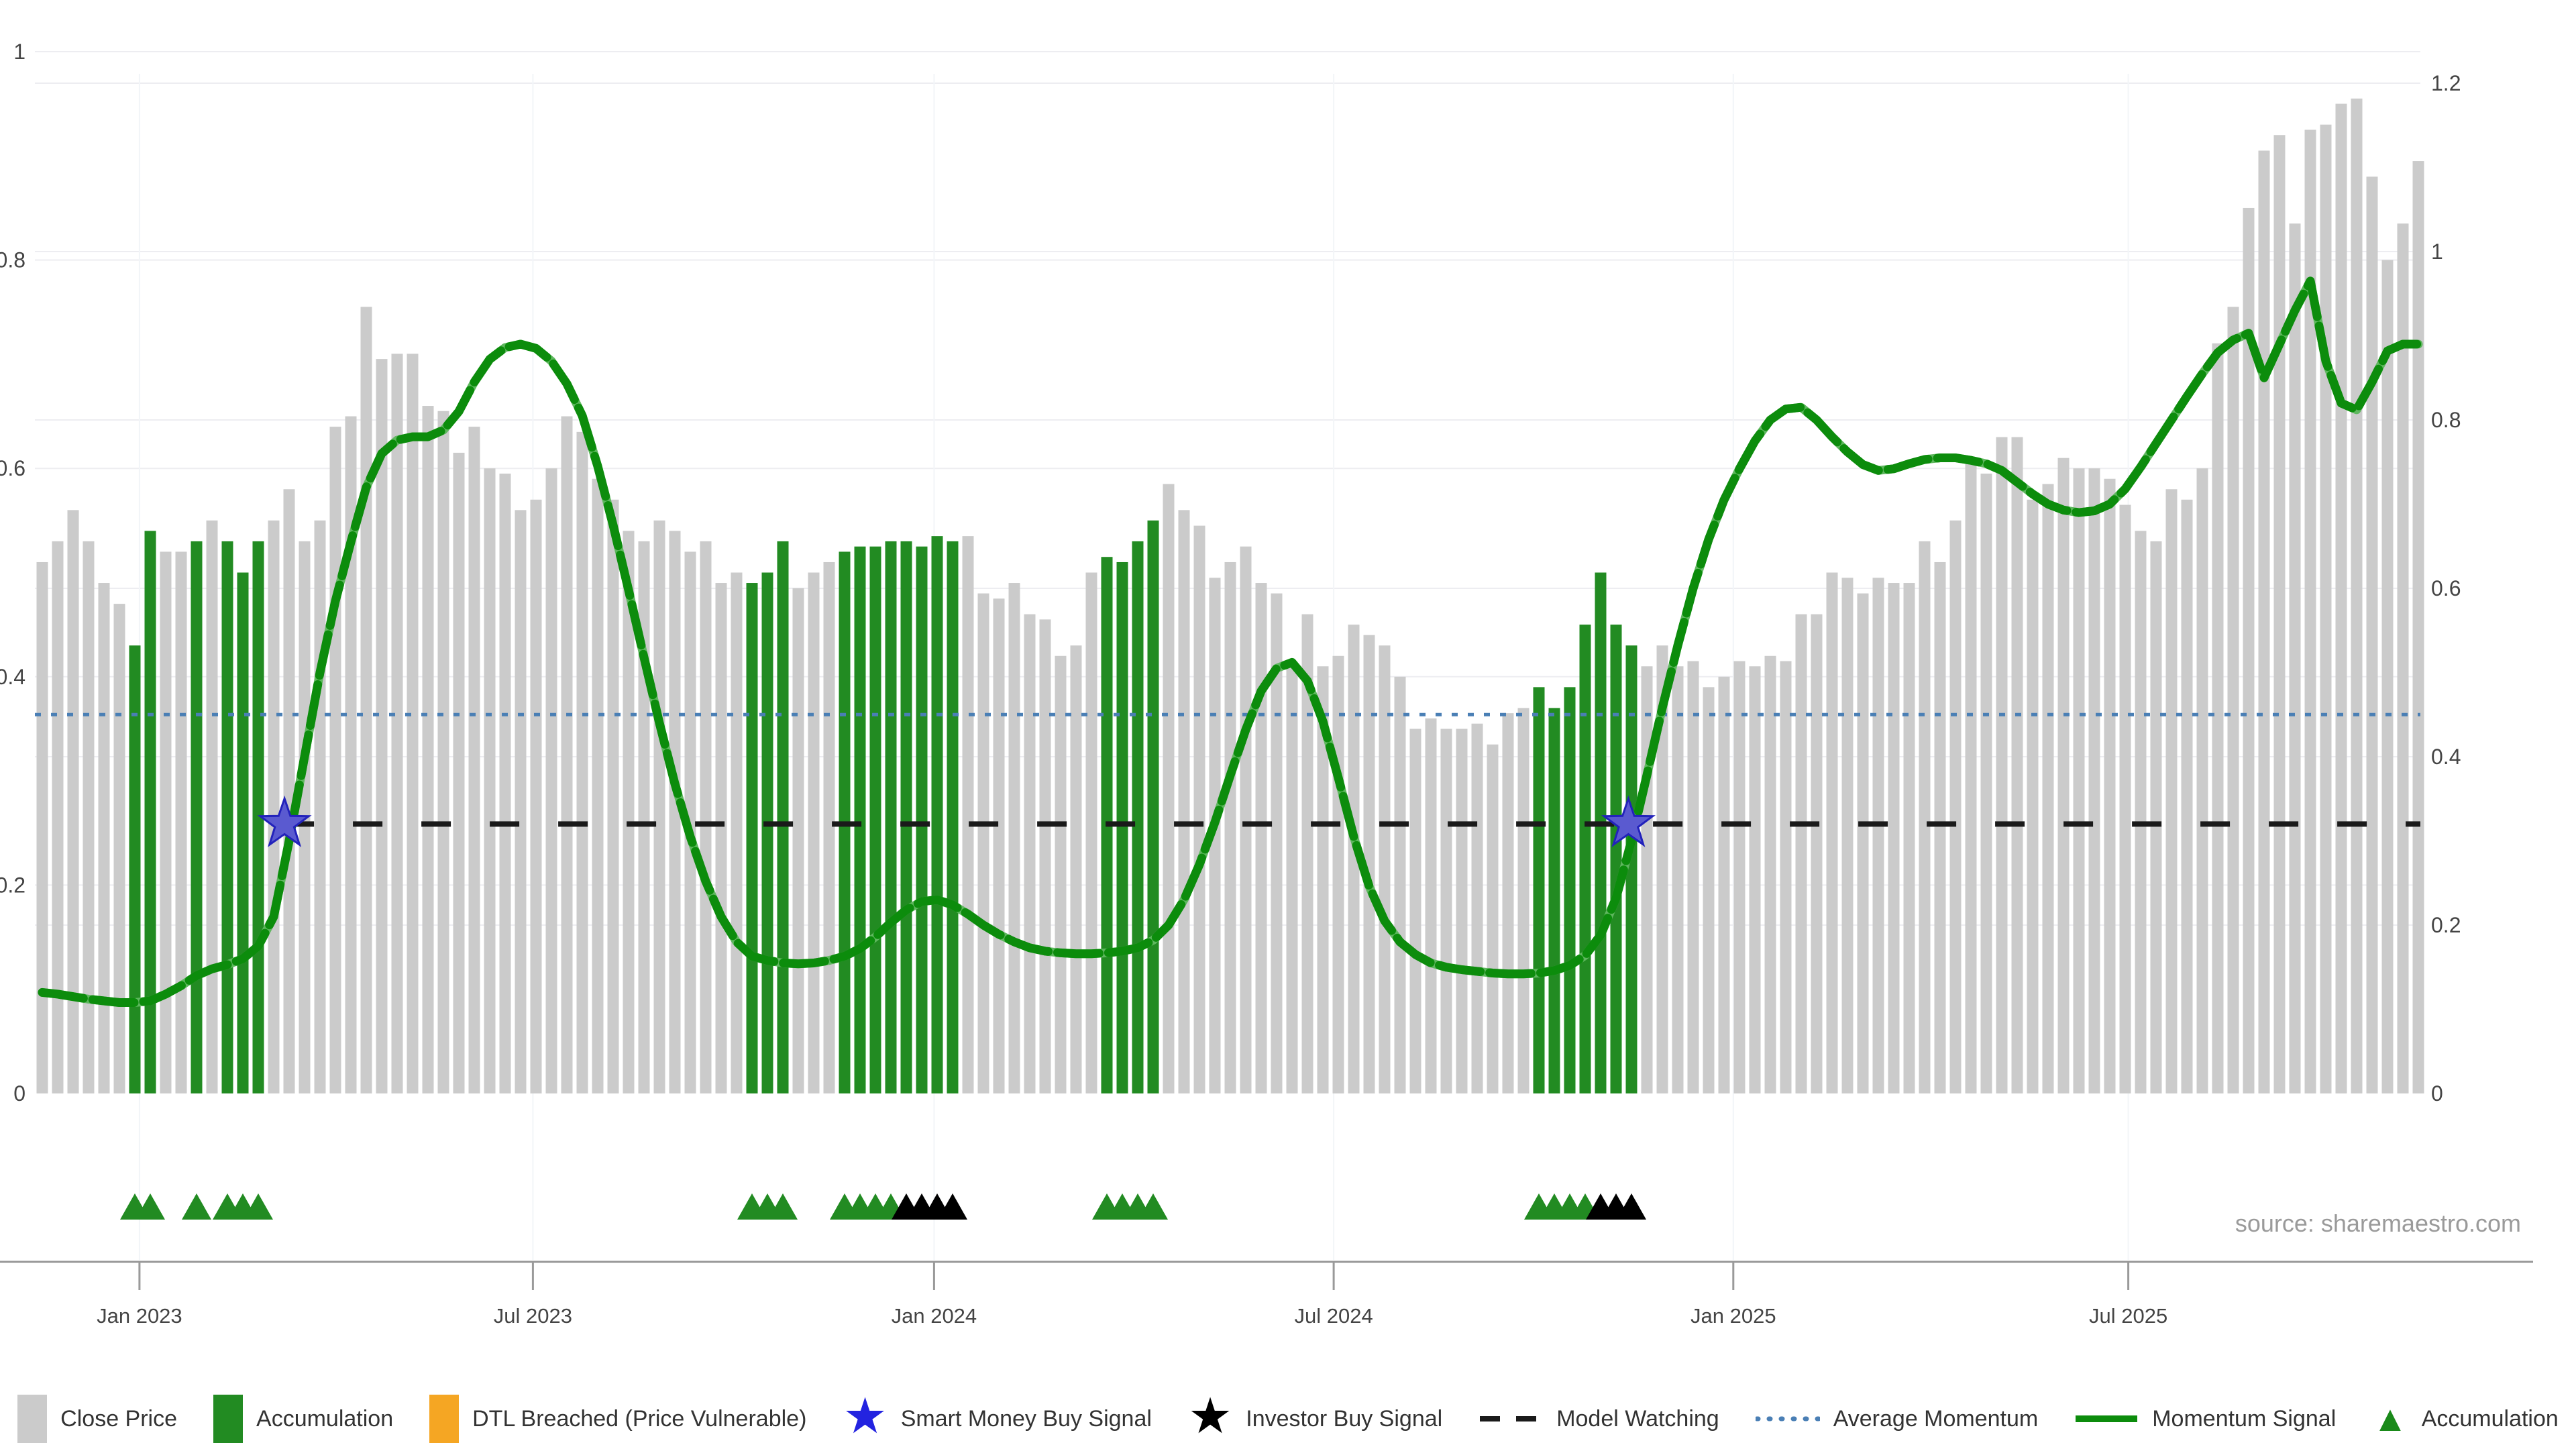 This screenshot has width=2576, height=1449. What do you see at coordinates (19, 52) in the screenshot?
I see `left-axis-tick-label: 1` at bounding box center [19, 52].